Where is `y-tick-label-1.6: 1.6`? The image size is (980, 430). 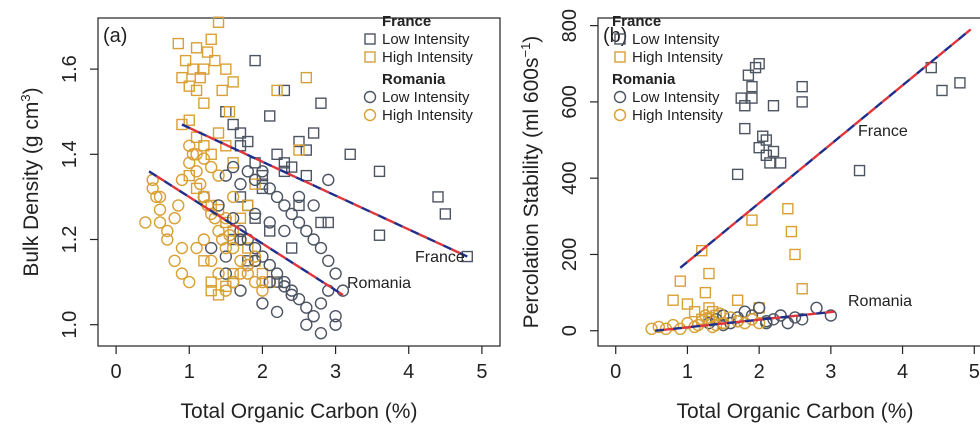 y-tick-label-1.6: 1.6 is located at coordinates (70, 69).